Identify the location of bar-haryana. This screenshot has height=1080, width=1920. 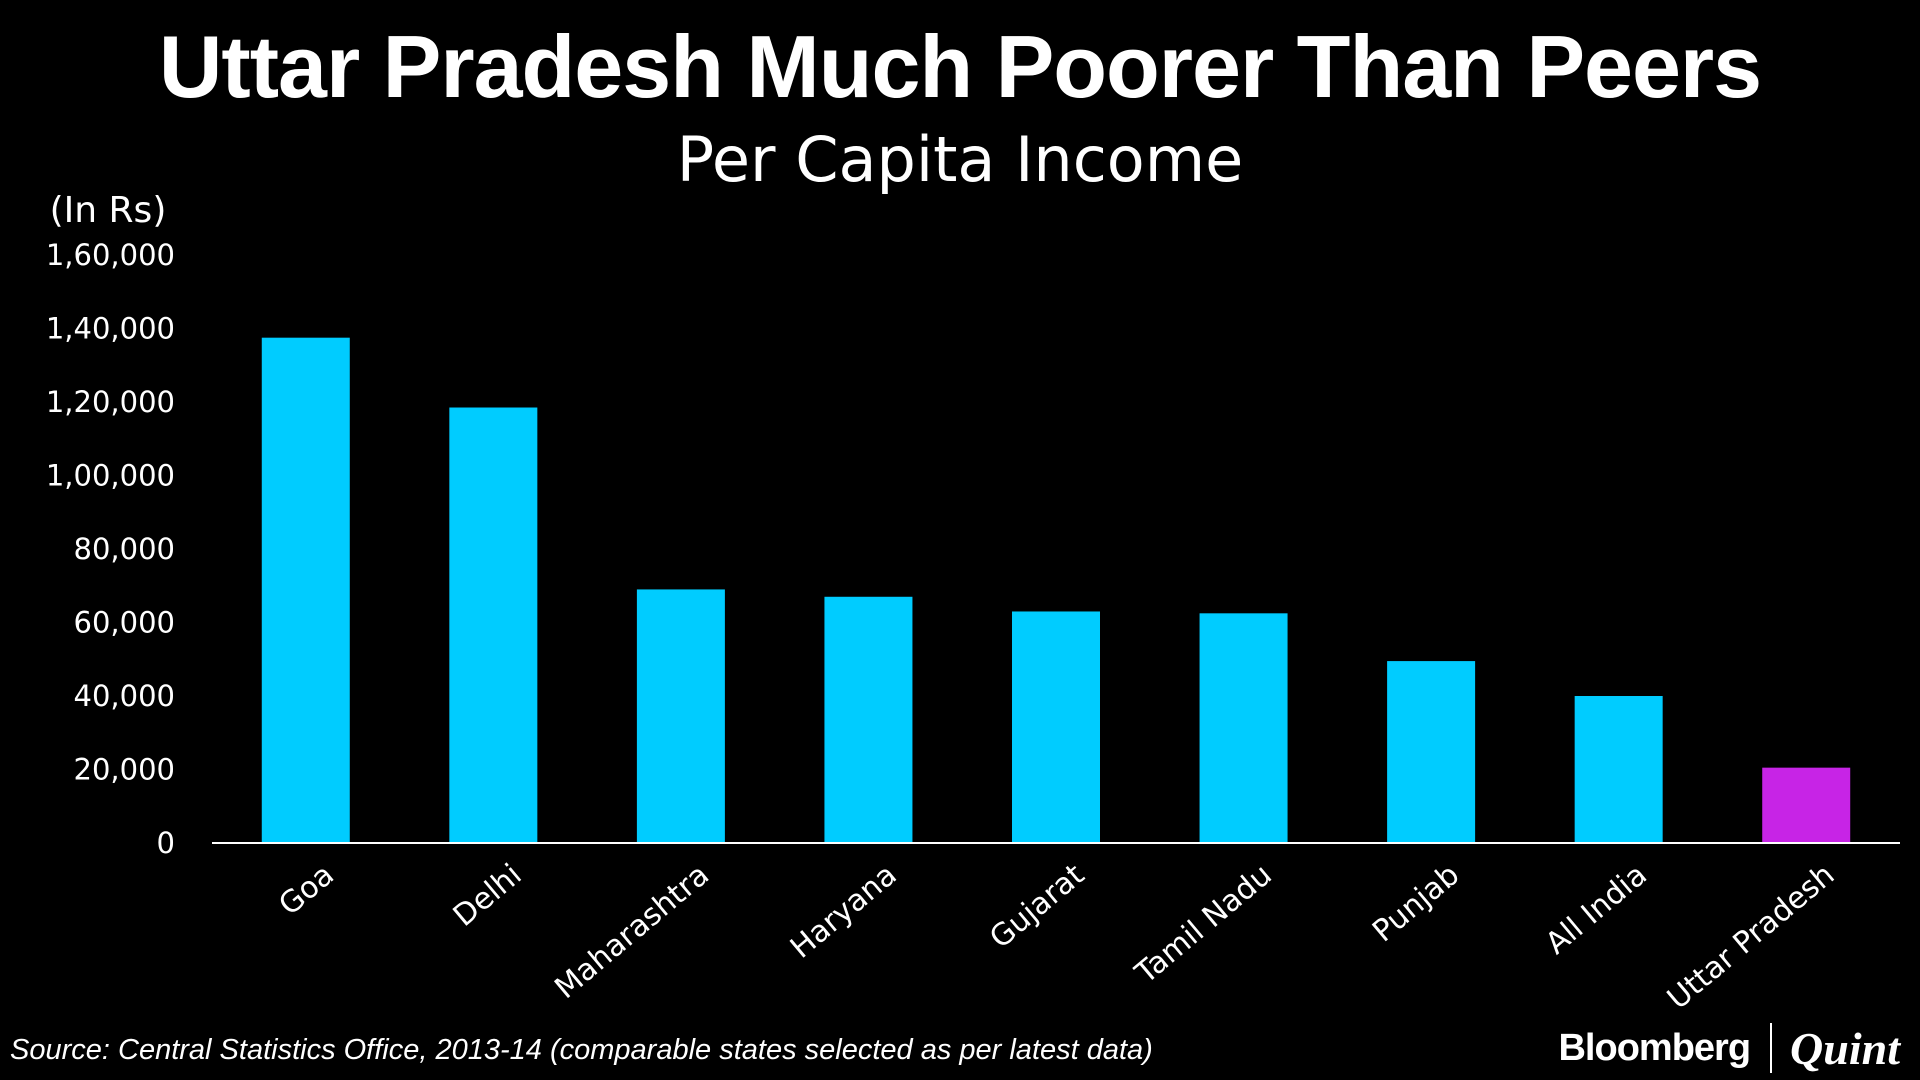
(868, 719).